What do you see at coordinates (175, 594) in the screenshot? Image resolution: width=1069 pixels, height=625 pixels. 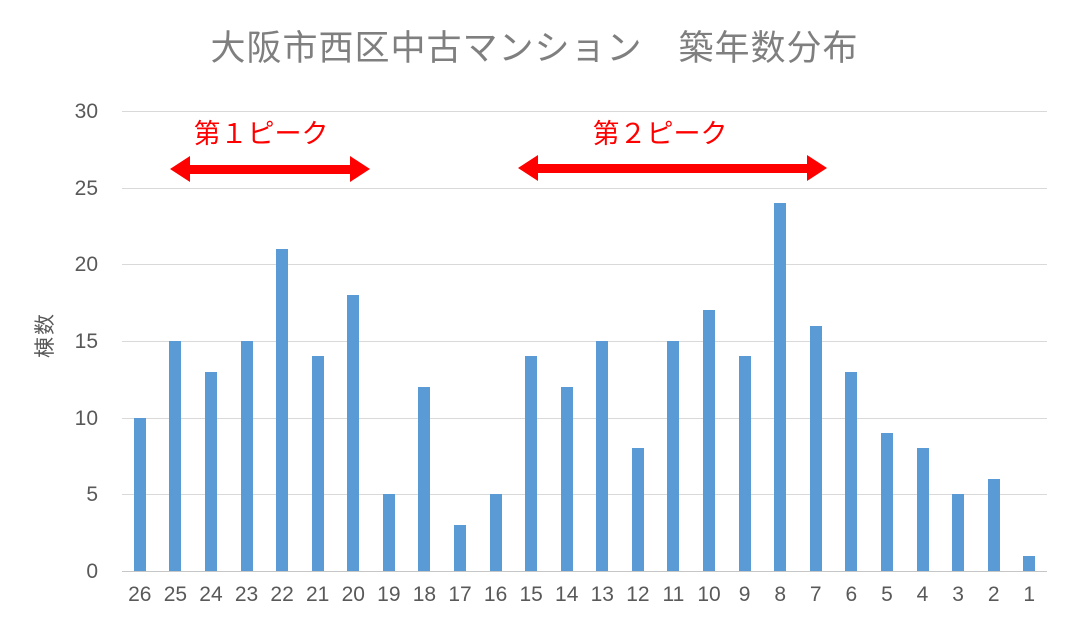 I see `x-tick-label-25: 25` at bounding box center [175, 594].